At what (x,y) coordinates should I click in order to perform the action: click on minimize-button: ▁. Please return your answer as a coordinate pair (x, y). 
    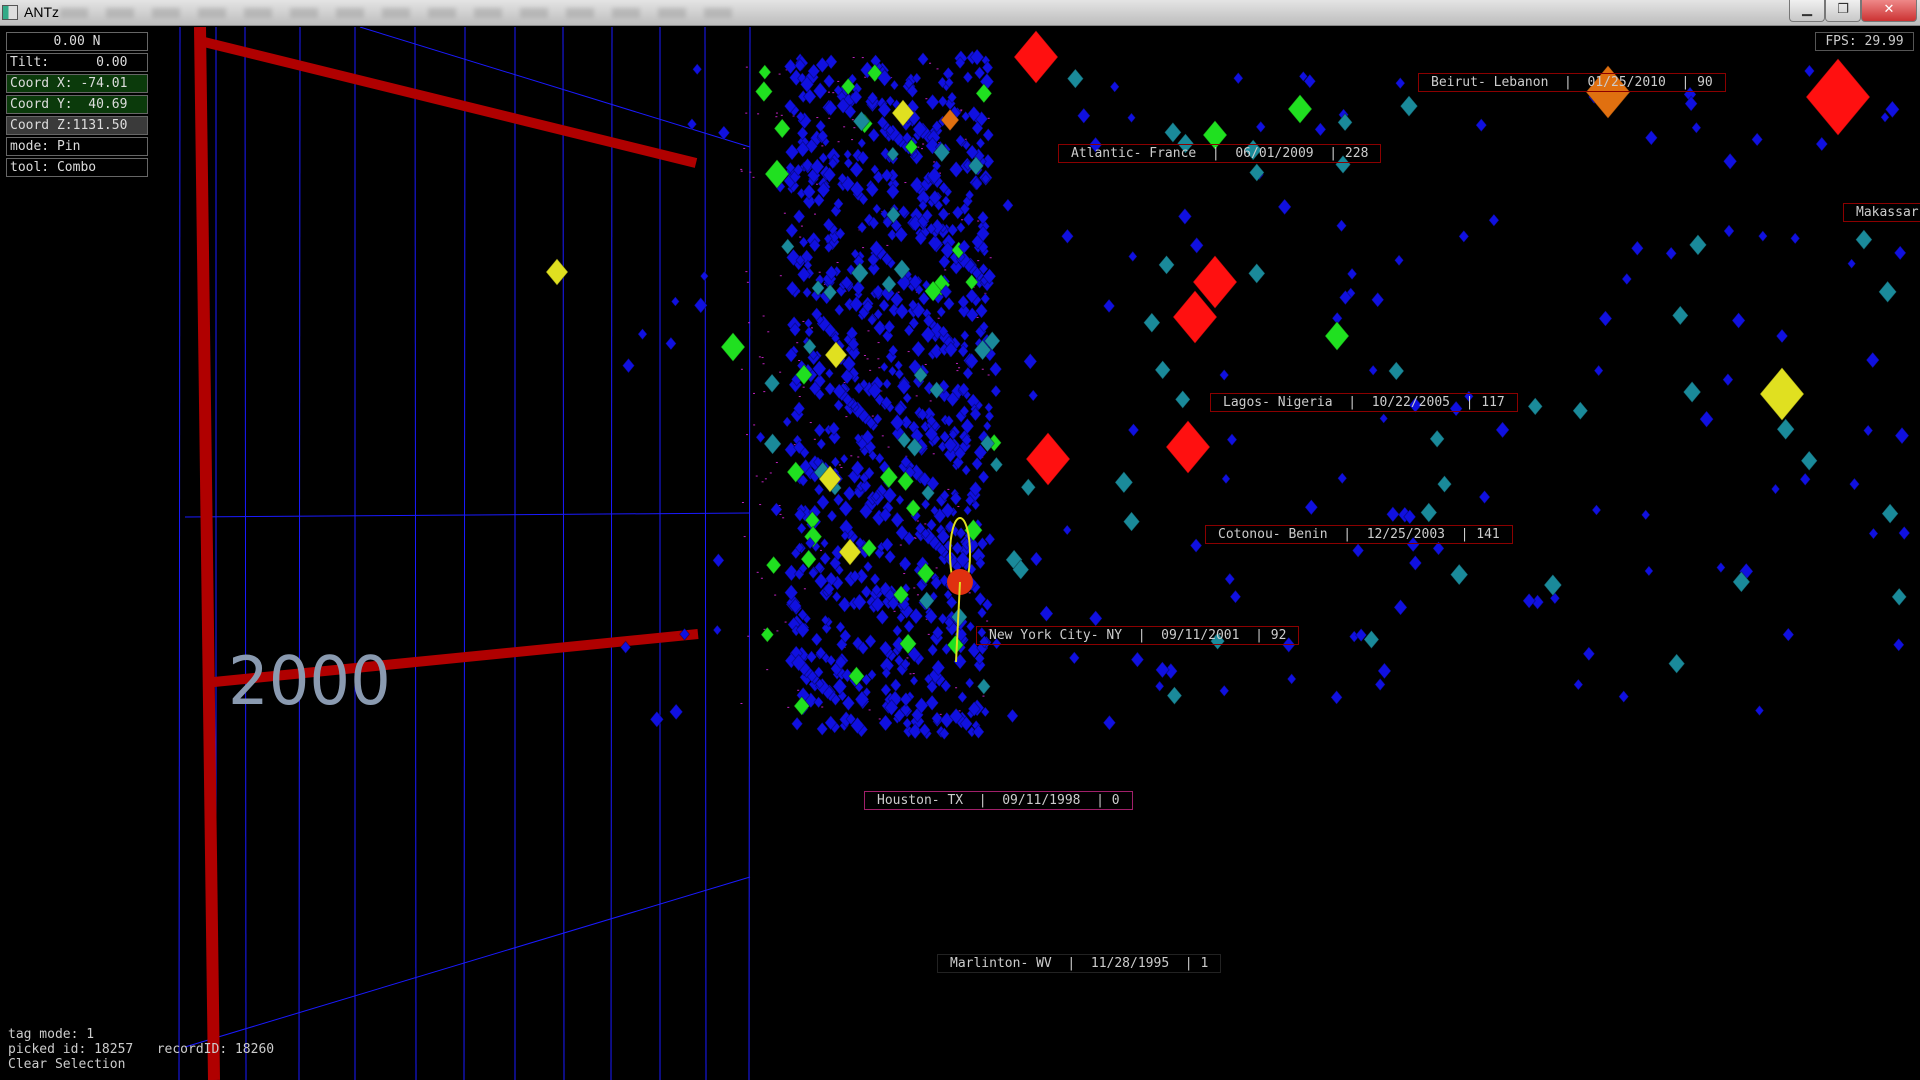
    Looking at the image, I should click on (1807, 11).